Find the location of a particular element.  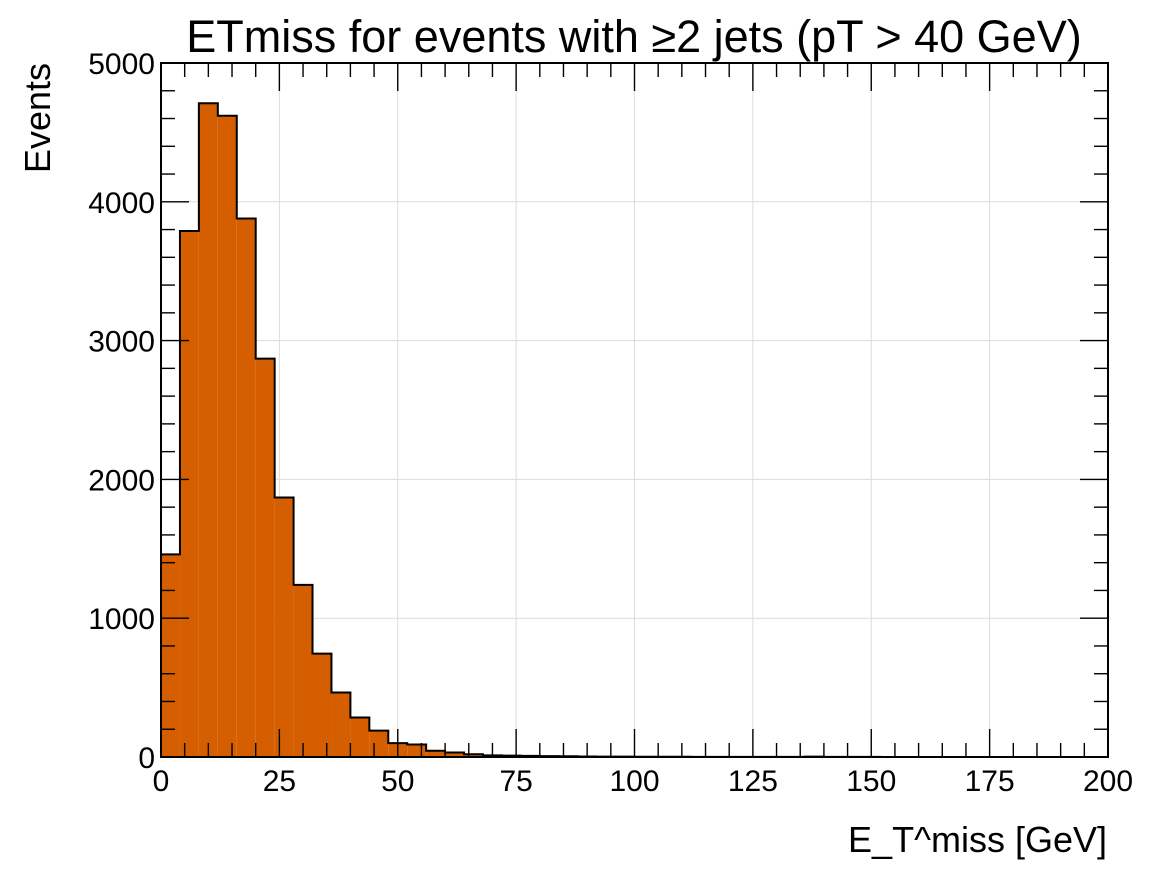

x-tick-label: 100 is located at coordinates (634, 781).